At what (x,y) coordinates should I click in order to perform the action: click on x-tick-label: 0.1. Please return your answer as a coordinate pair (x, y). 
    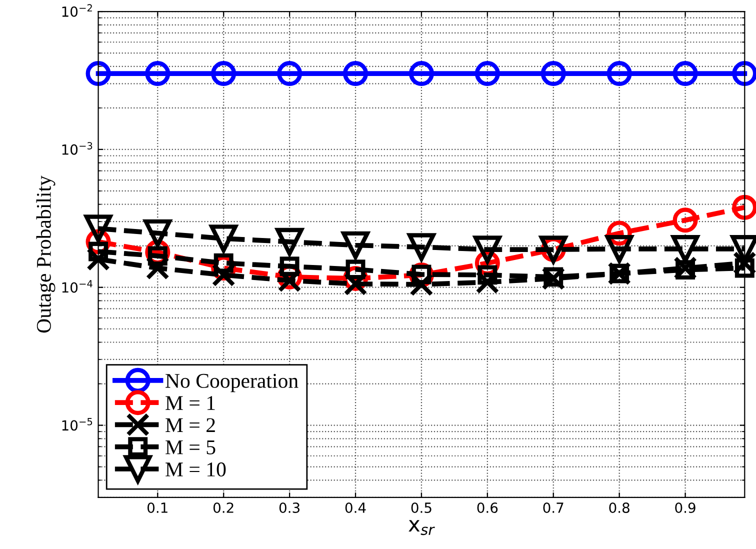
    Looking at the image, I should click on (158, 508).